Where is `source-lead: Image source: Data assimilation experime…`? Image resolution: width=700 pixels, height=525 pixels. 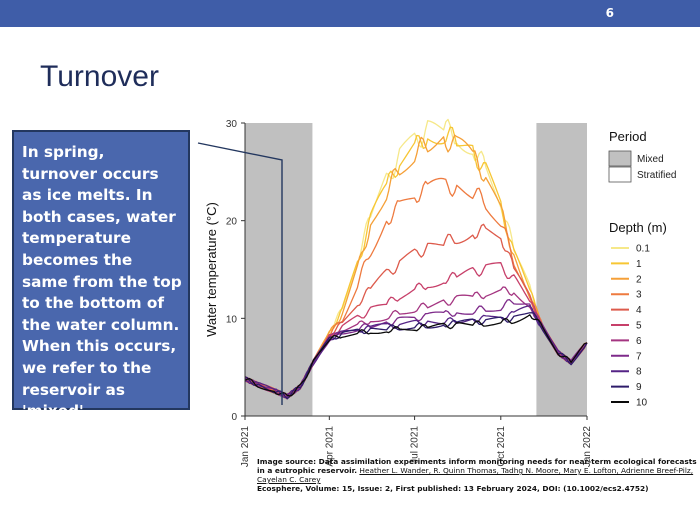 source-lead: Image source: Data assimilation experime… is located at coordinates (477, 466).